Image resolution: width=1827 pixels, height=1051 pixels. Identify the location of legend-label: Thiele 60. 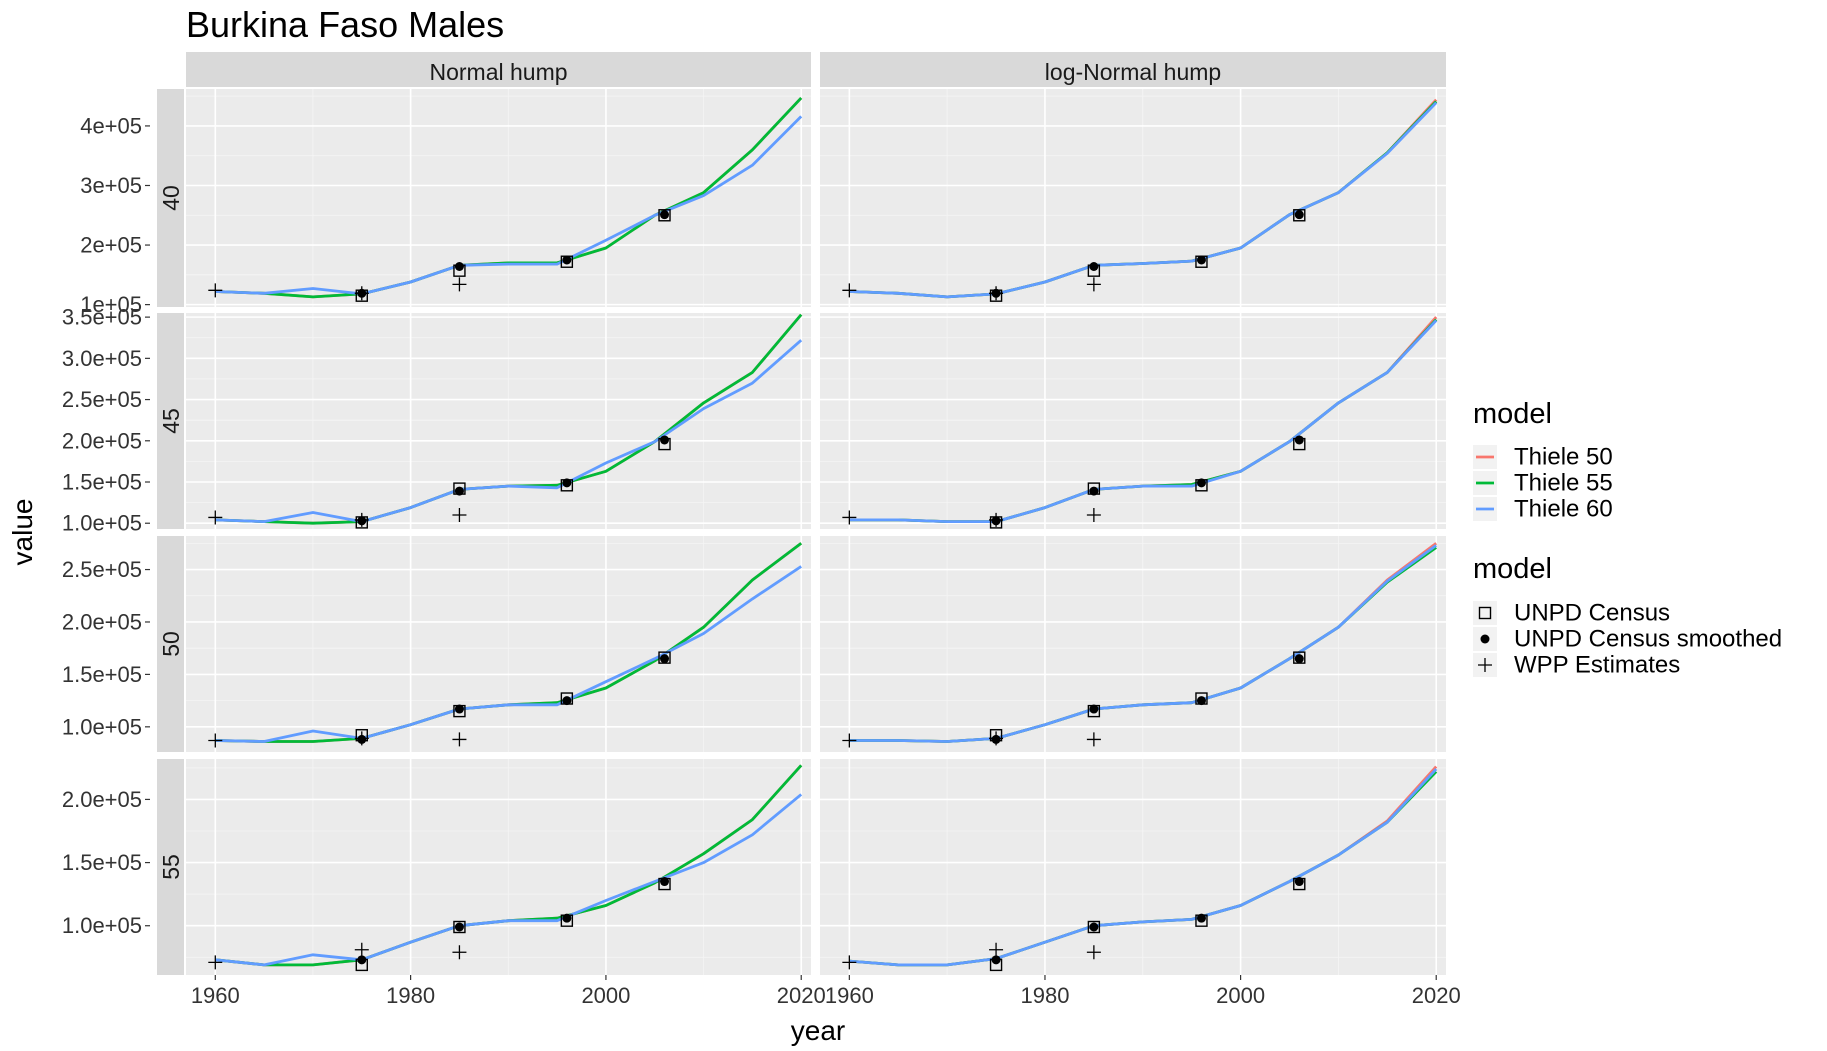
(1563, 509).